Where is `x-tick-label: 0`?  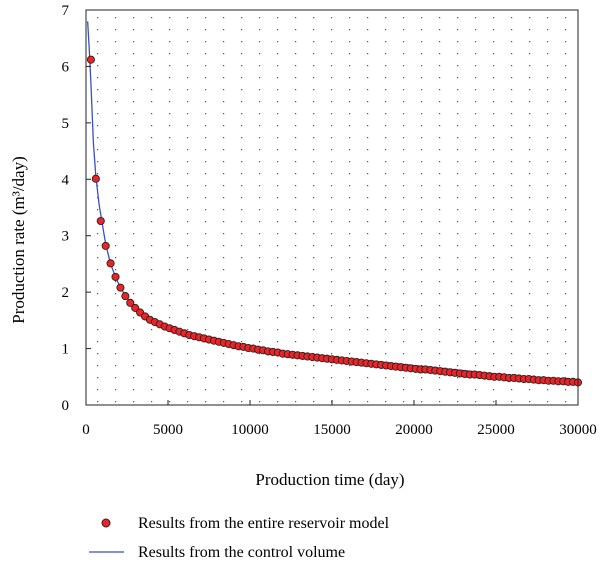
x-tick-label: 0 is located at coordinates (86, 430).